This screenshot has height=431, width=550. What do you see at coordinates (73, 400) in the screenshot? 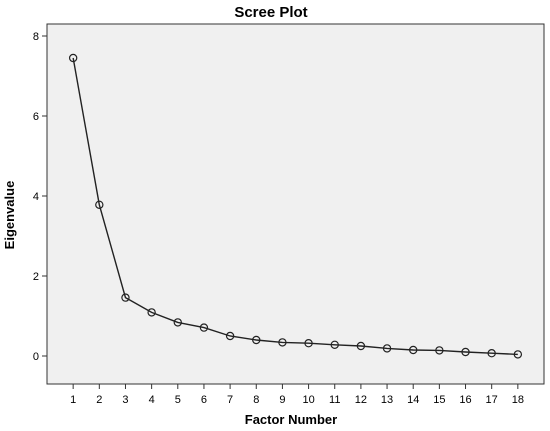
I see `x-tick-label: 1` at bounding box center [73, 400].